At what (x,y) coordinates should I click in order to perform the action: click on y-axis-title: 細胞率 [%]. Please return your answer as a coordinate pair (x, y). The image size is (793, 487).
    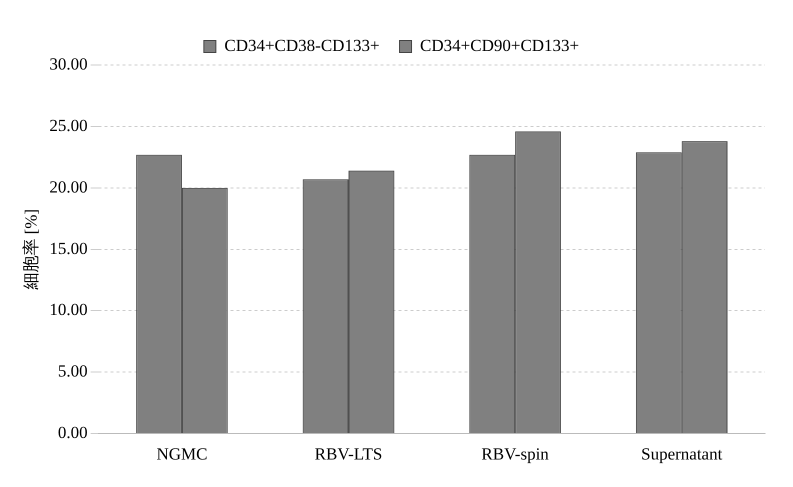
    Looking at the image, I should click on (31, 249).